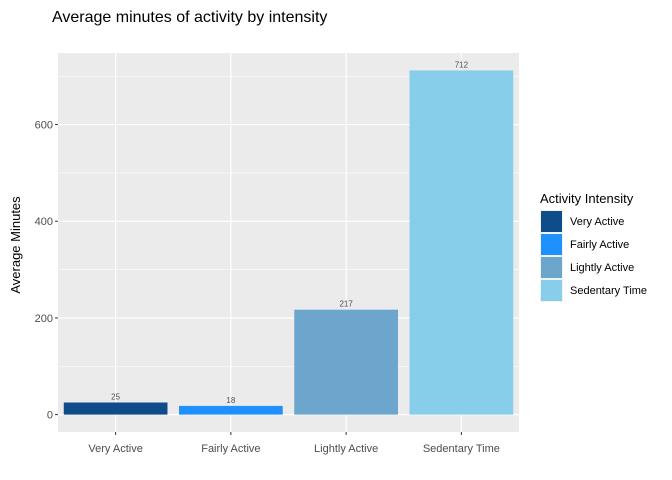 This screenshot has height=480, width=672. What do you see at coordinates (462, 64) in the screenshot?
I see `data-label: 712` at bounding box center [462, 64].